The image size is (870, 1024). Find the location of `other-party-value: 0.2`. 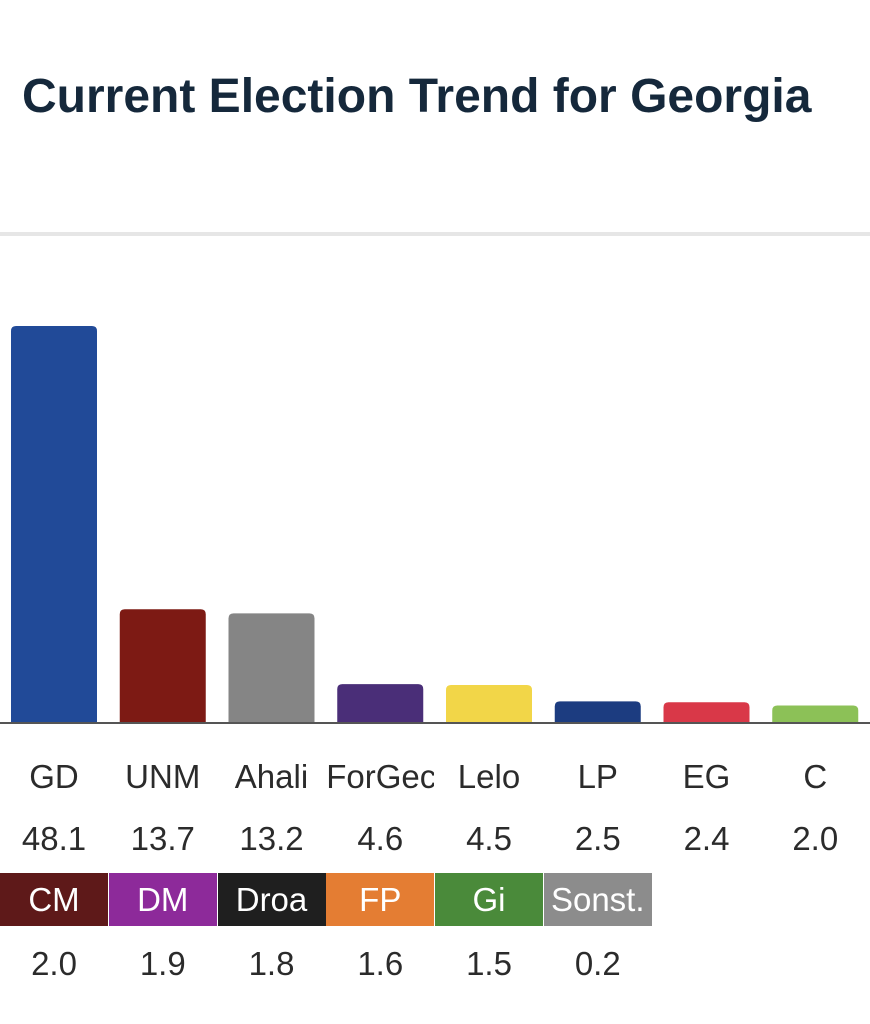

other-party-value: 0.2 is located at coordinates (597, 963).